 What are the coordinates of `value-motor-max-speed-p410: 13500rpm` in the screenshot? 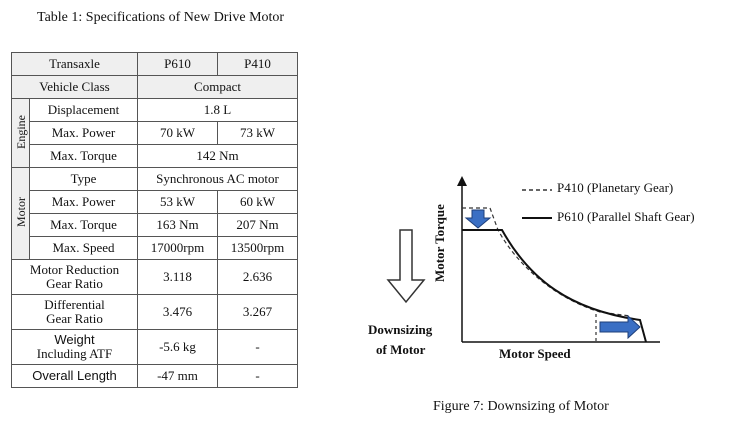 It's located at (257, 248).